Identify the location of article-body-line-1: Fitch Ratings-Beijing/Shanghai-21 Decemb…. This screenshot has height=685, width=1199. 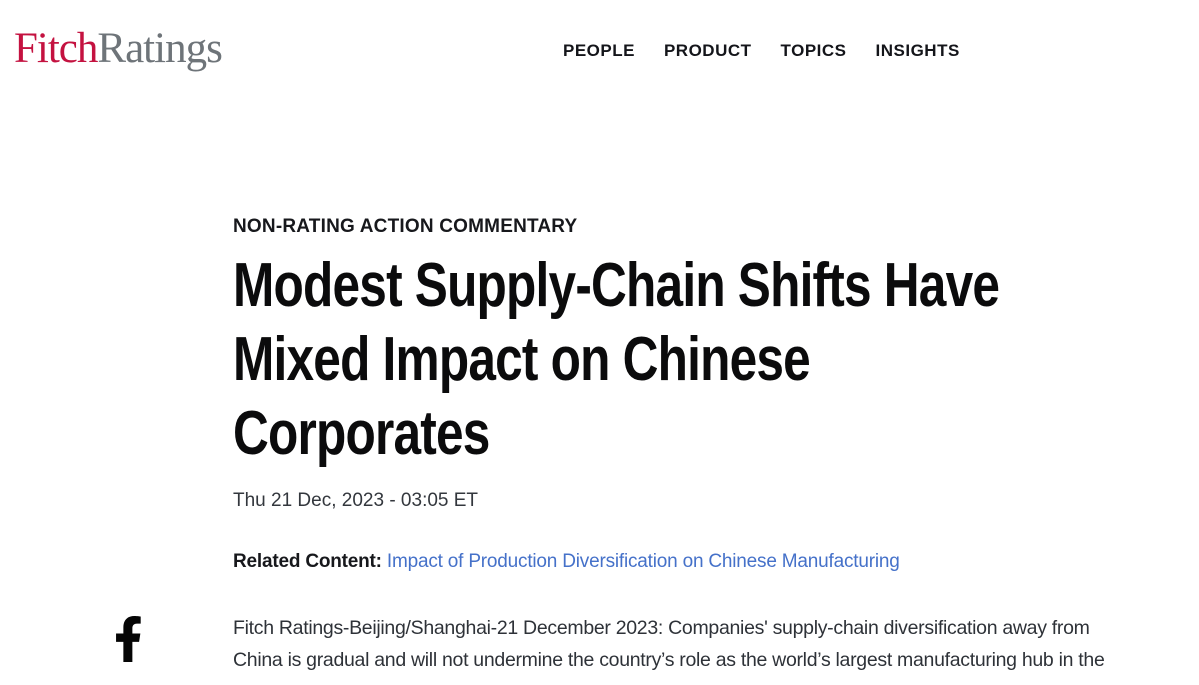
(661, 628).